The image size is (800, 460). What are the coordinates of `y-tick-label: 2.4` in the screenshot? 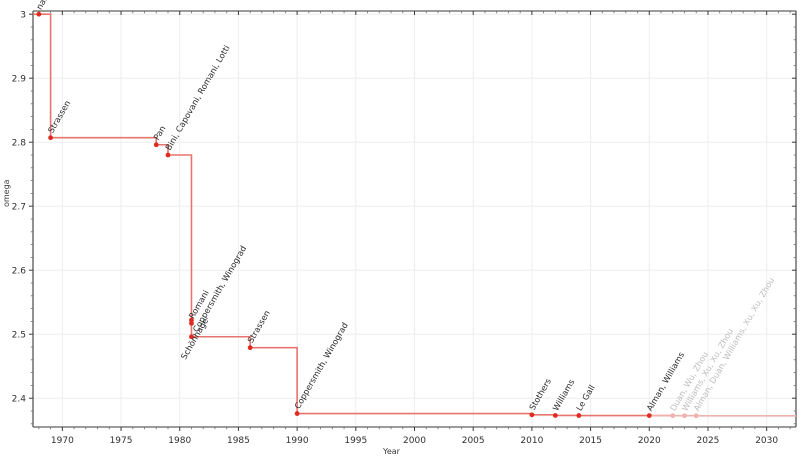 It's located at (19, 400).